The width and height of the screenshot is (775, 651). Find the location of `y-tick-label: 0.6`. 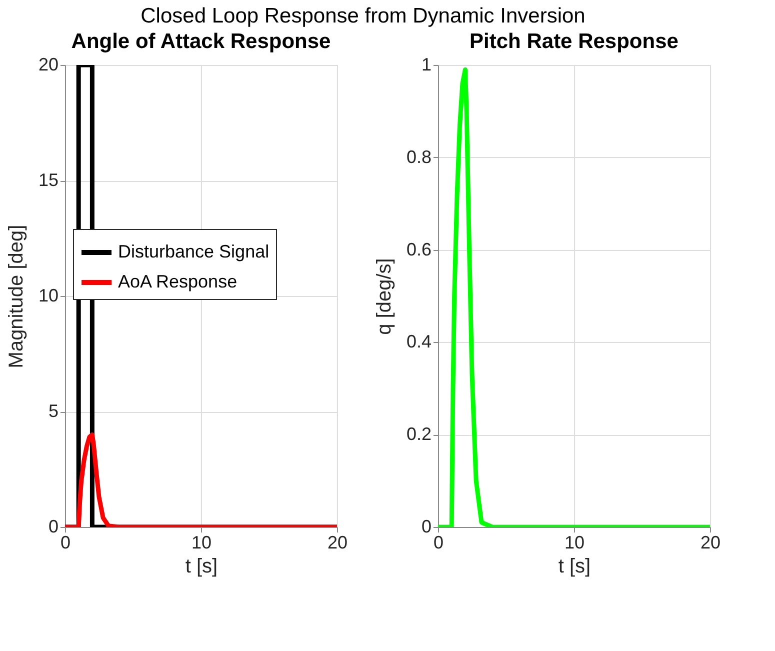

y-tick-label: 0.6 is located at coordinates (419, 249).